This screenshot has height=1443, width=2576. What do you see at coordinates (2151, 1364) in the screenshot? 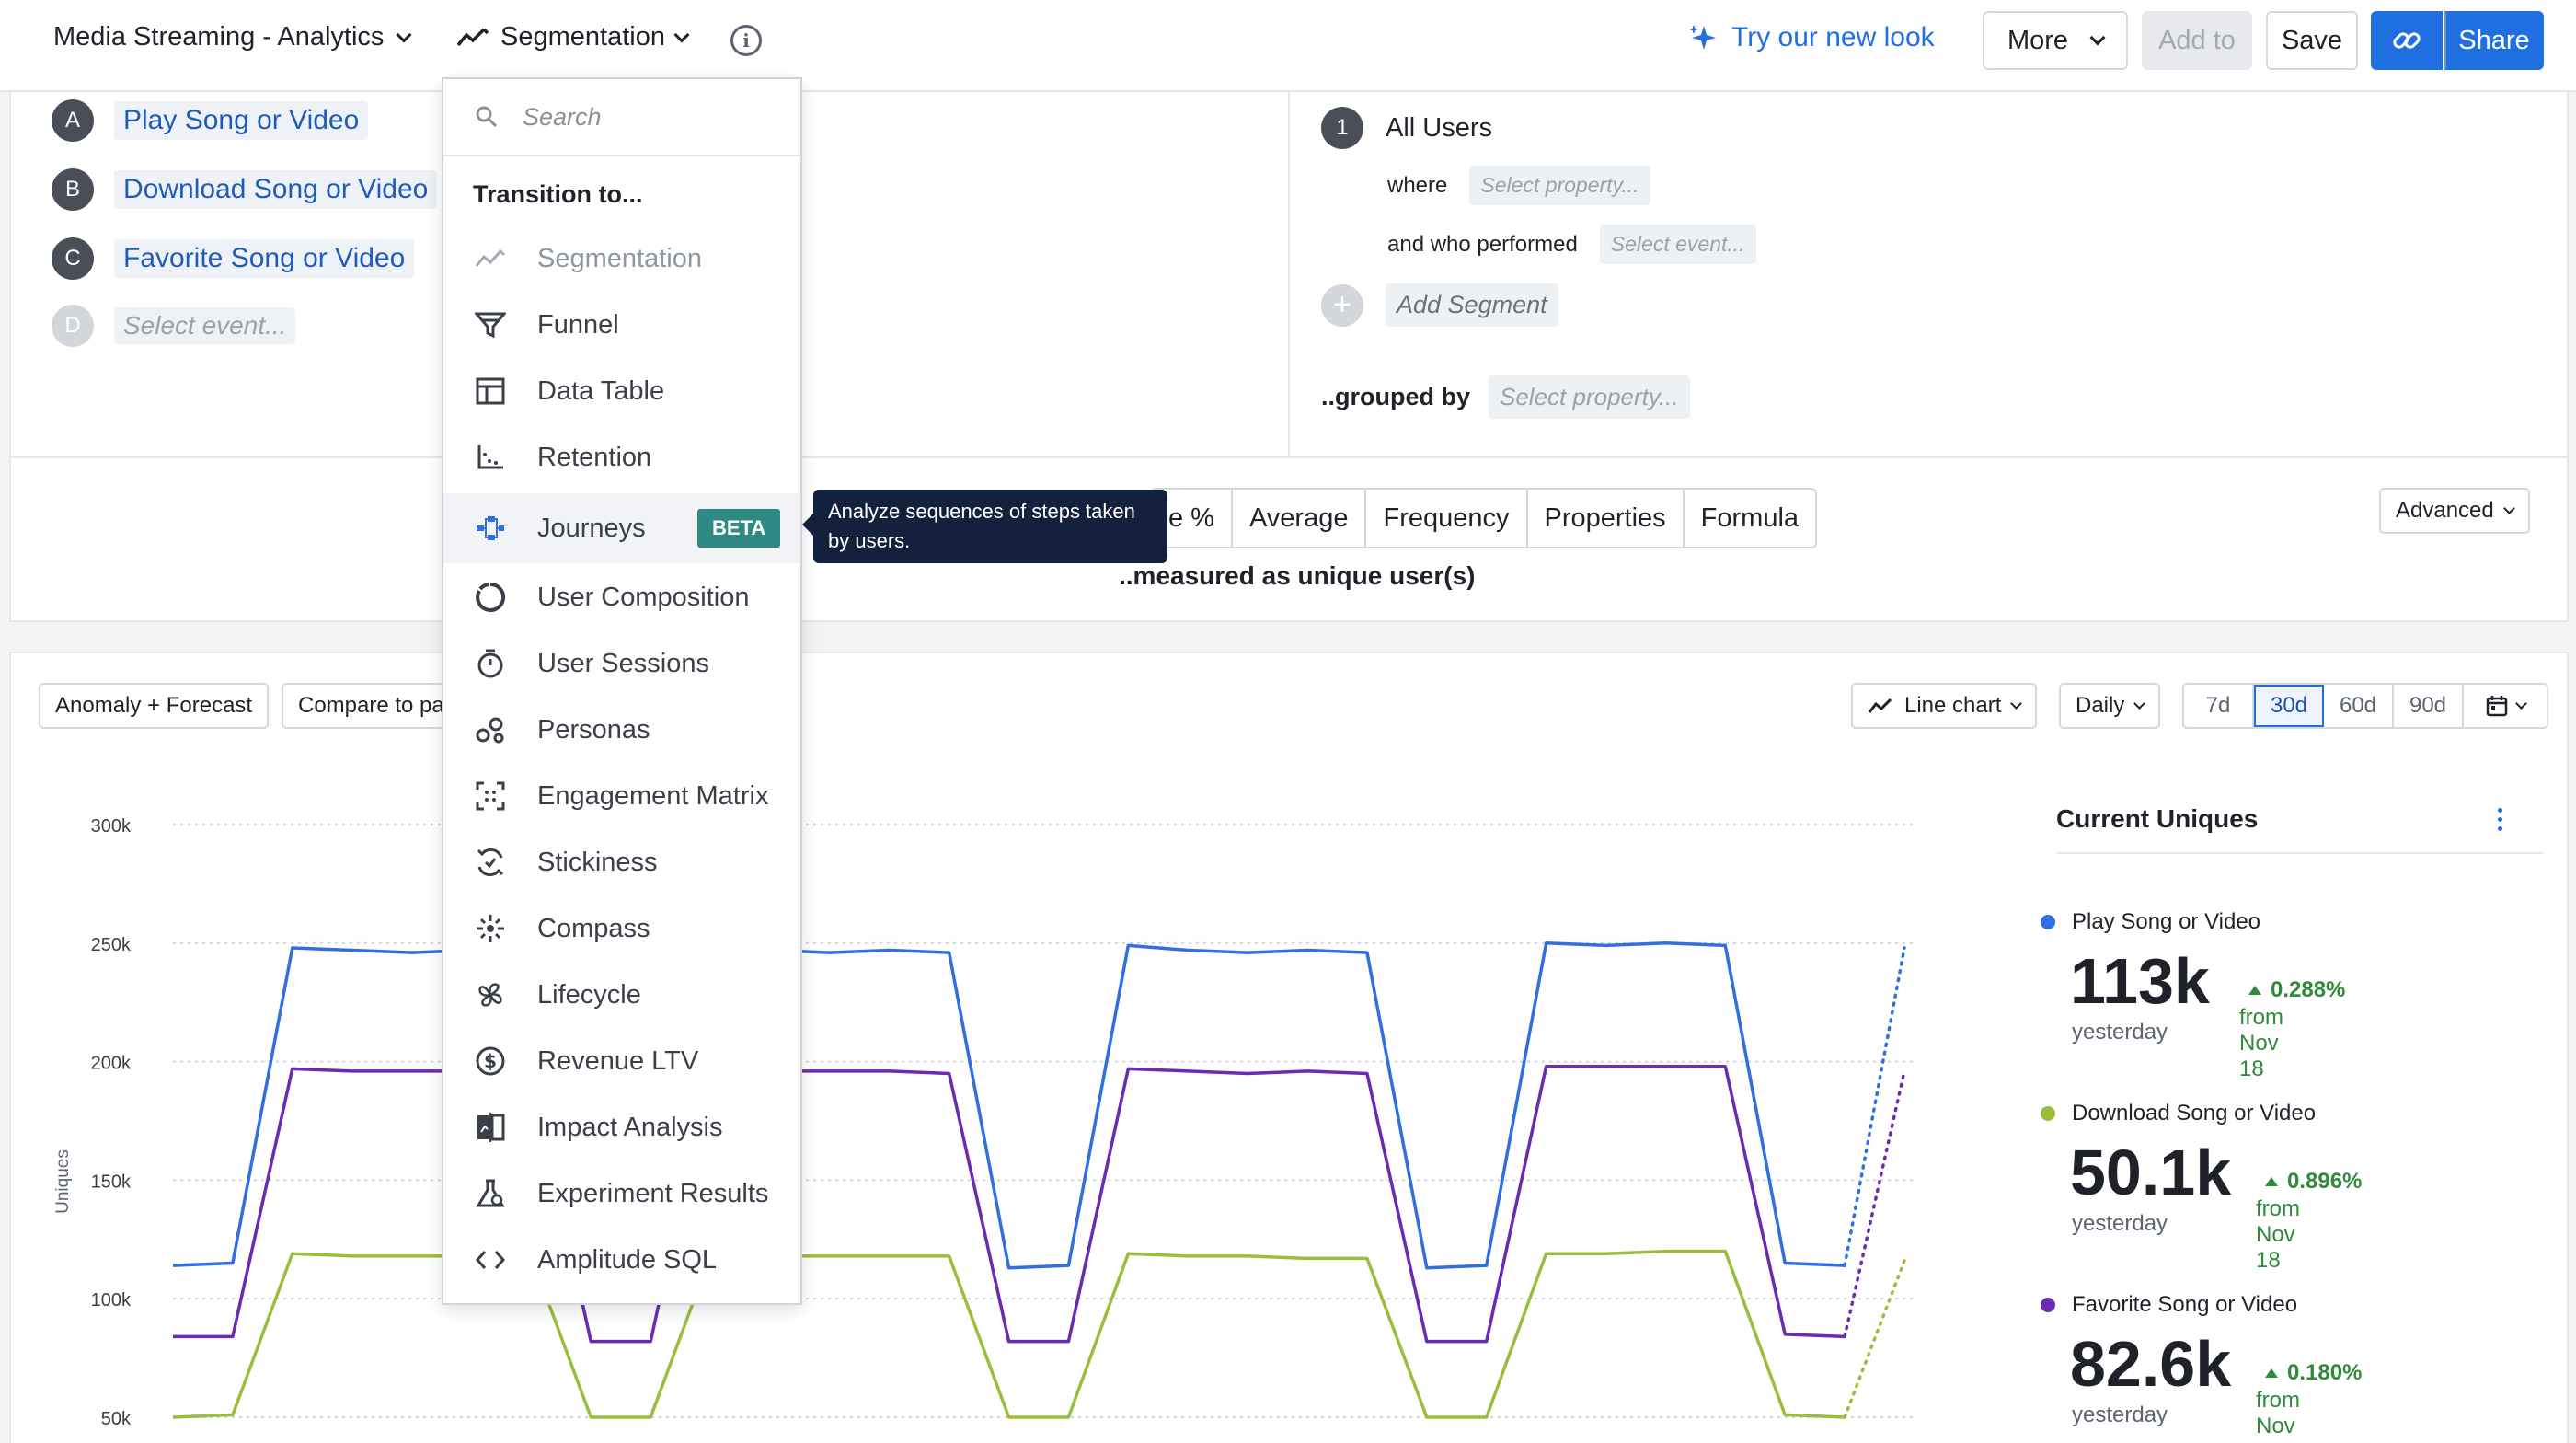
I see `uniques-value: 82.6k` at bounding box center [2151, 1364].